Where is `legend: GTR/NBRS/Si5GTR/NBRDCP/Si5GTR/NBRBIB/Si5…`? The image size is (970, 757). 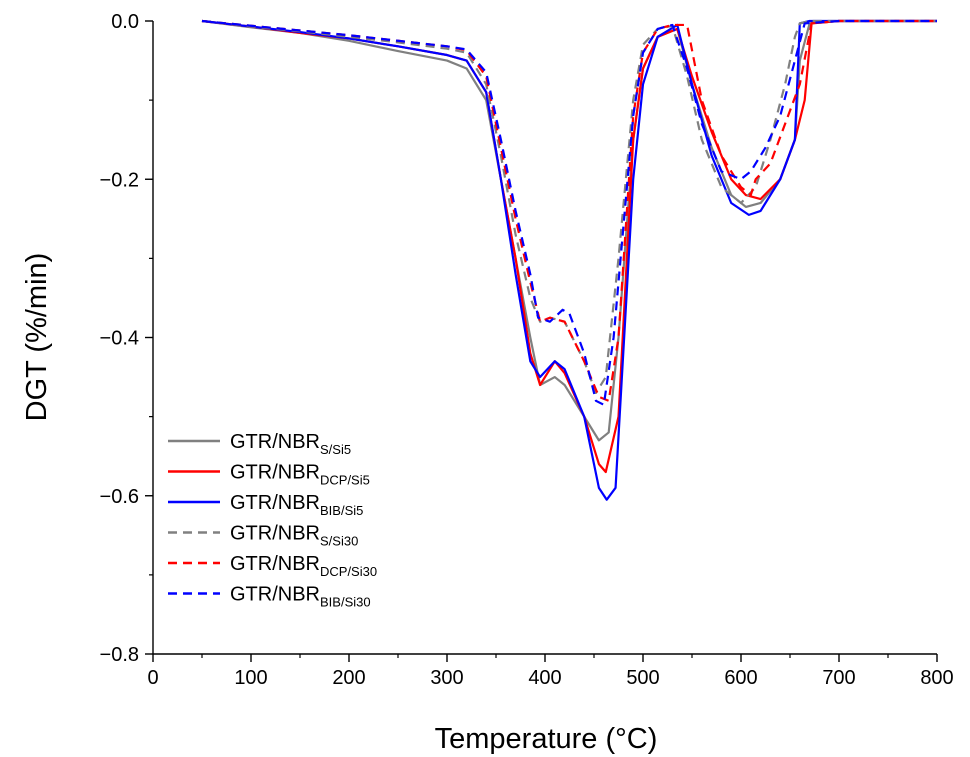
legend: GTR/NBRS/Si5GTR/NBRDCP/Si5GTR/NBRBIB/Si5… is located at coordinates (272, 520).